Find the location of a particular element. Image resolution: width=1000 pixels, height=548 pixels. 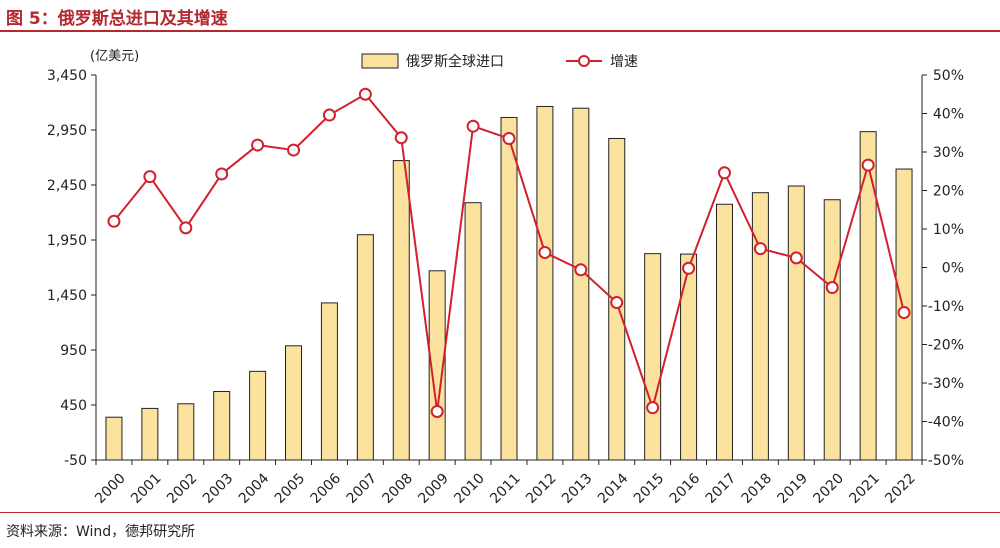

growth-point-2002 is located at coordinates (186, 228).